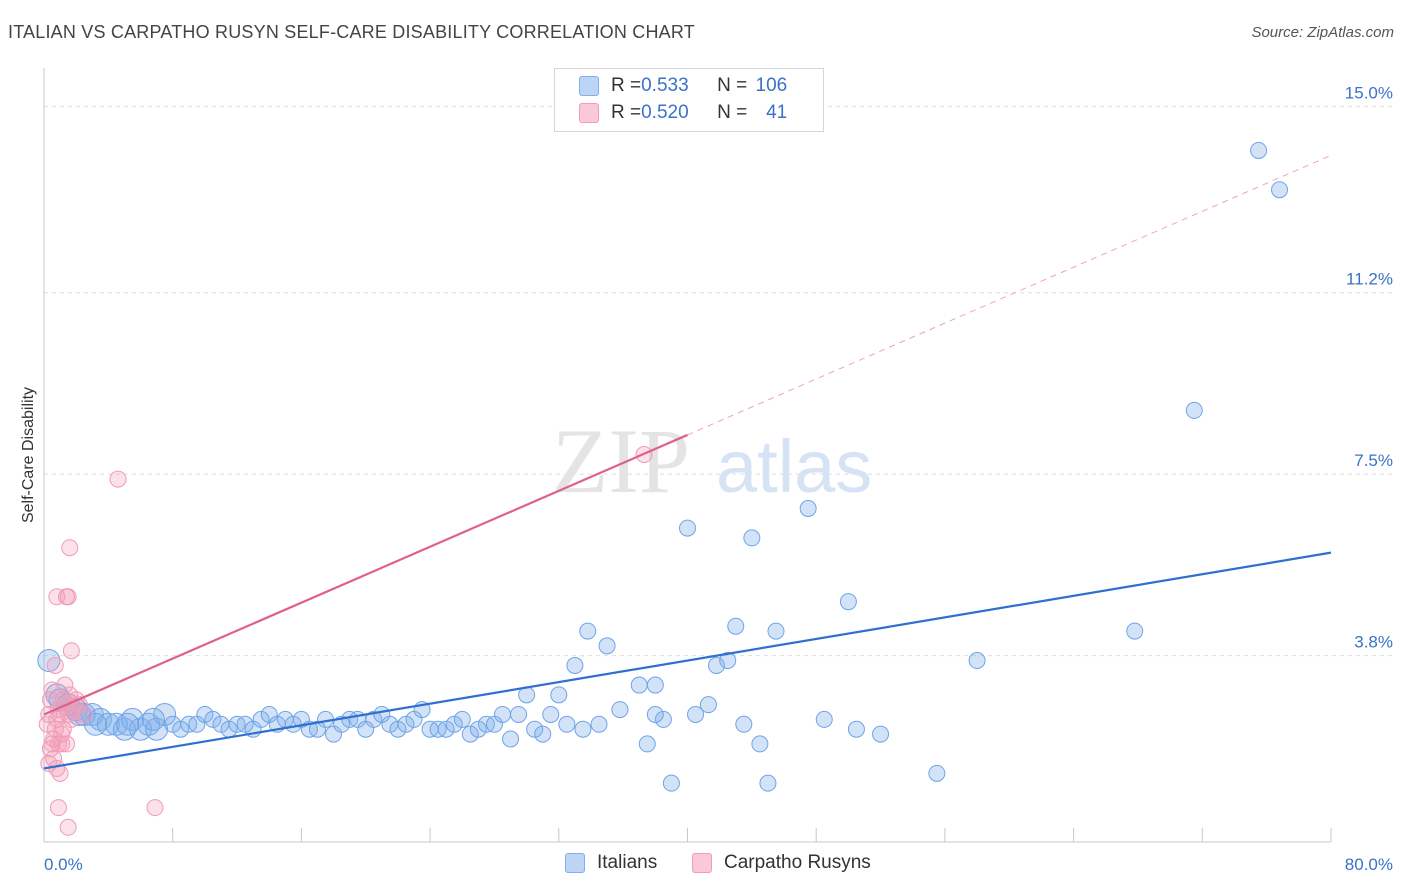 The image size is (1406, 892). Describe the element at coordinates (1369, 279) in the screenshot. I see `y-tick-label: 11.2%` at that location.